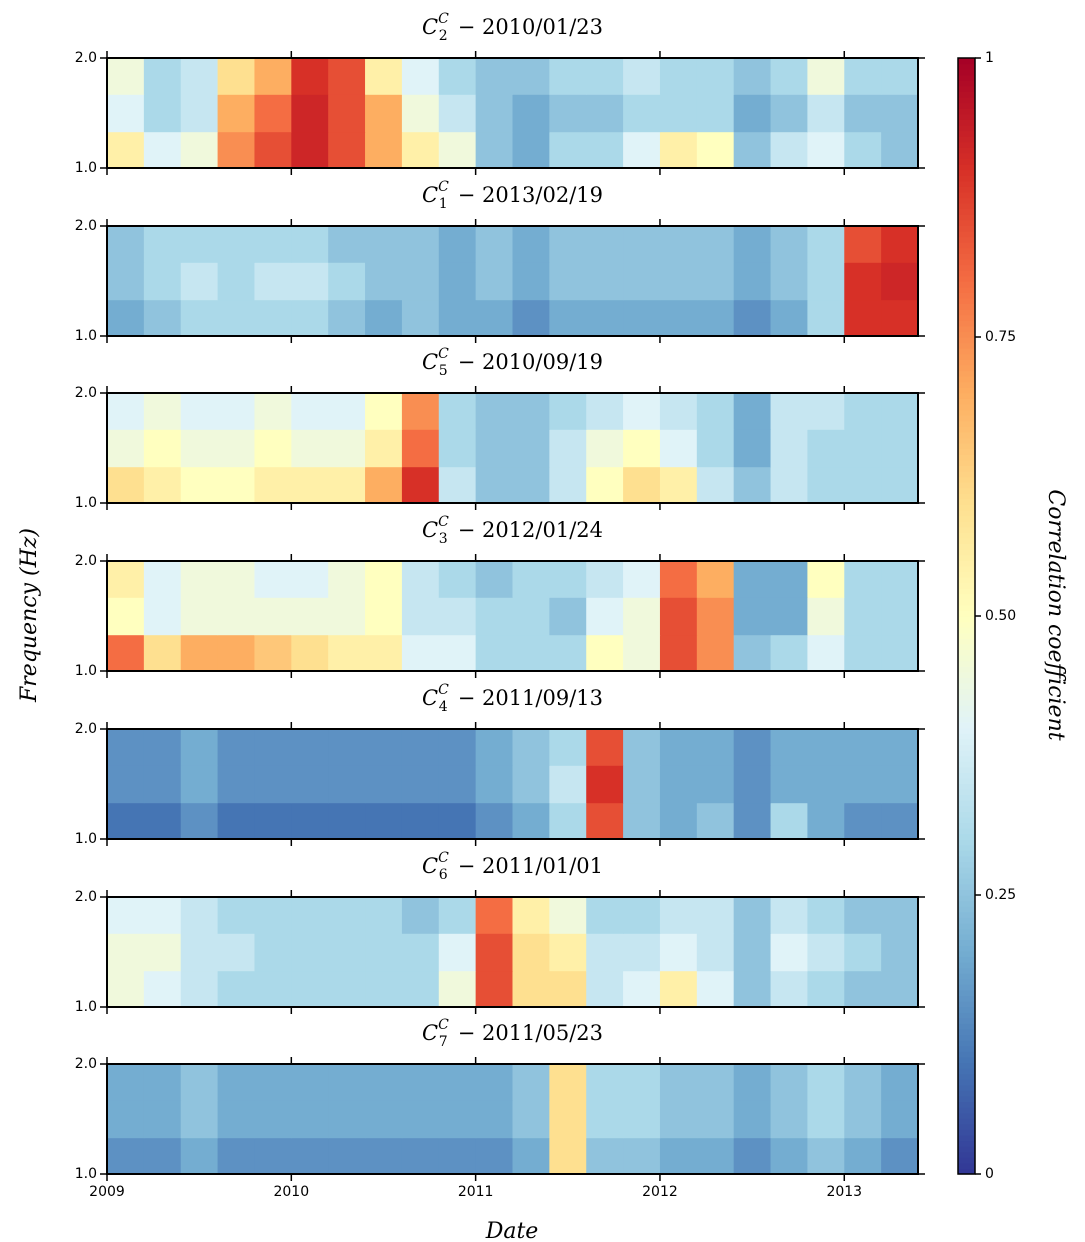  Describe the element at coordinates (530, 27) in the screenshot. I see `title-text: − 2010/01/23` at that location.